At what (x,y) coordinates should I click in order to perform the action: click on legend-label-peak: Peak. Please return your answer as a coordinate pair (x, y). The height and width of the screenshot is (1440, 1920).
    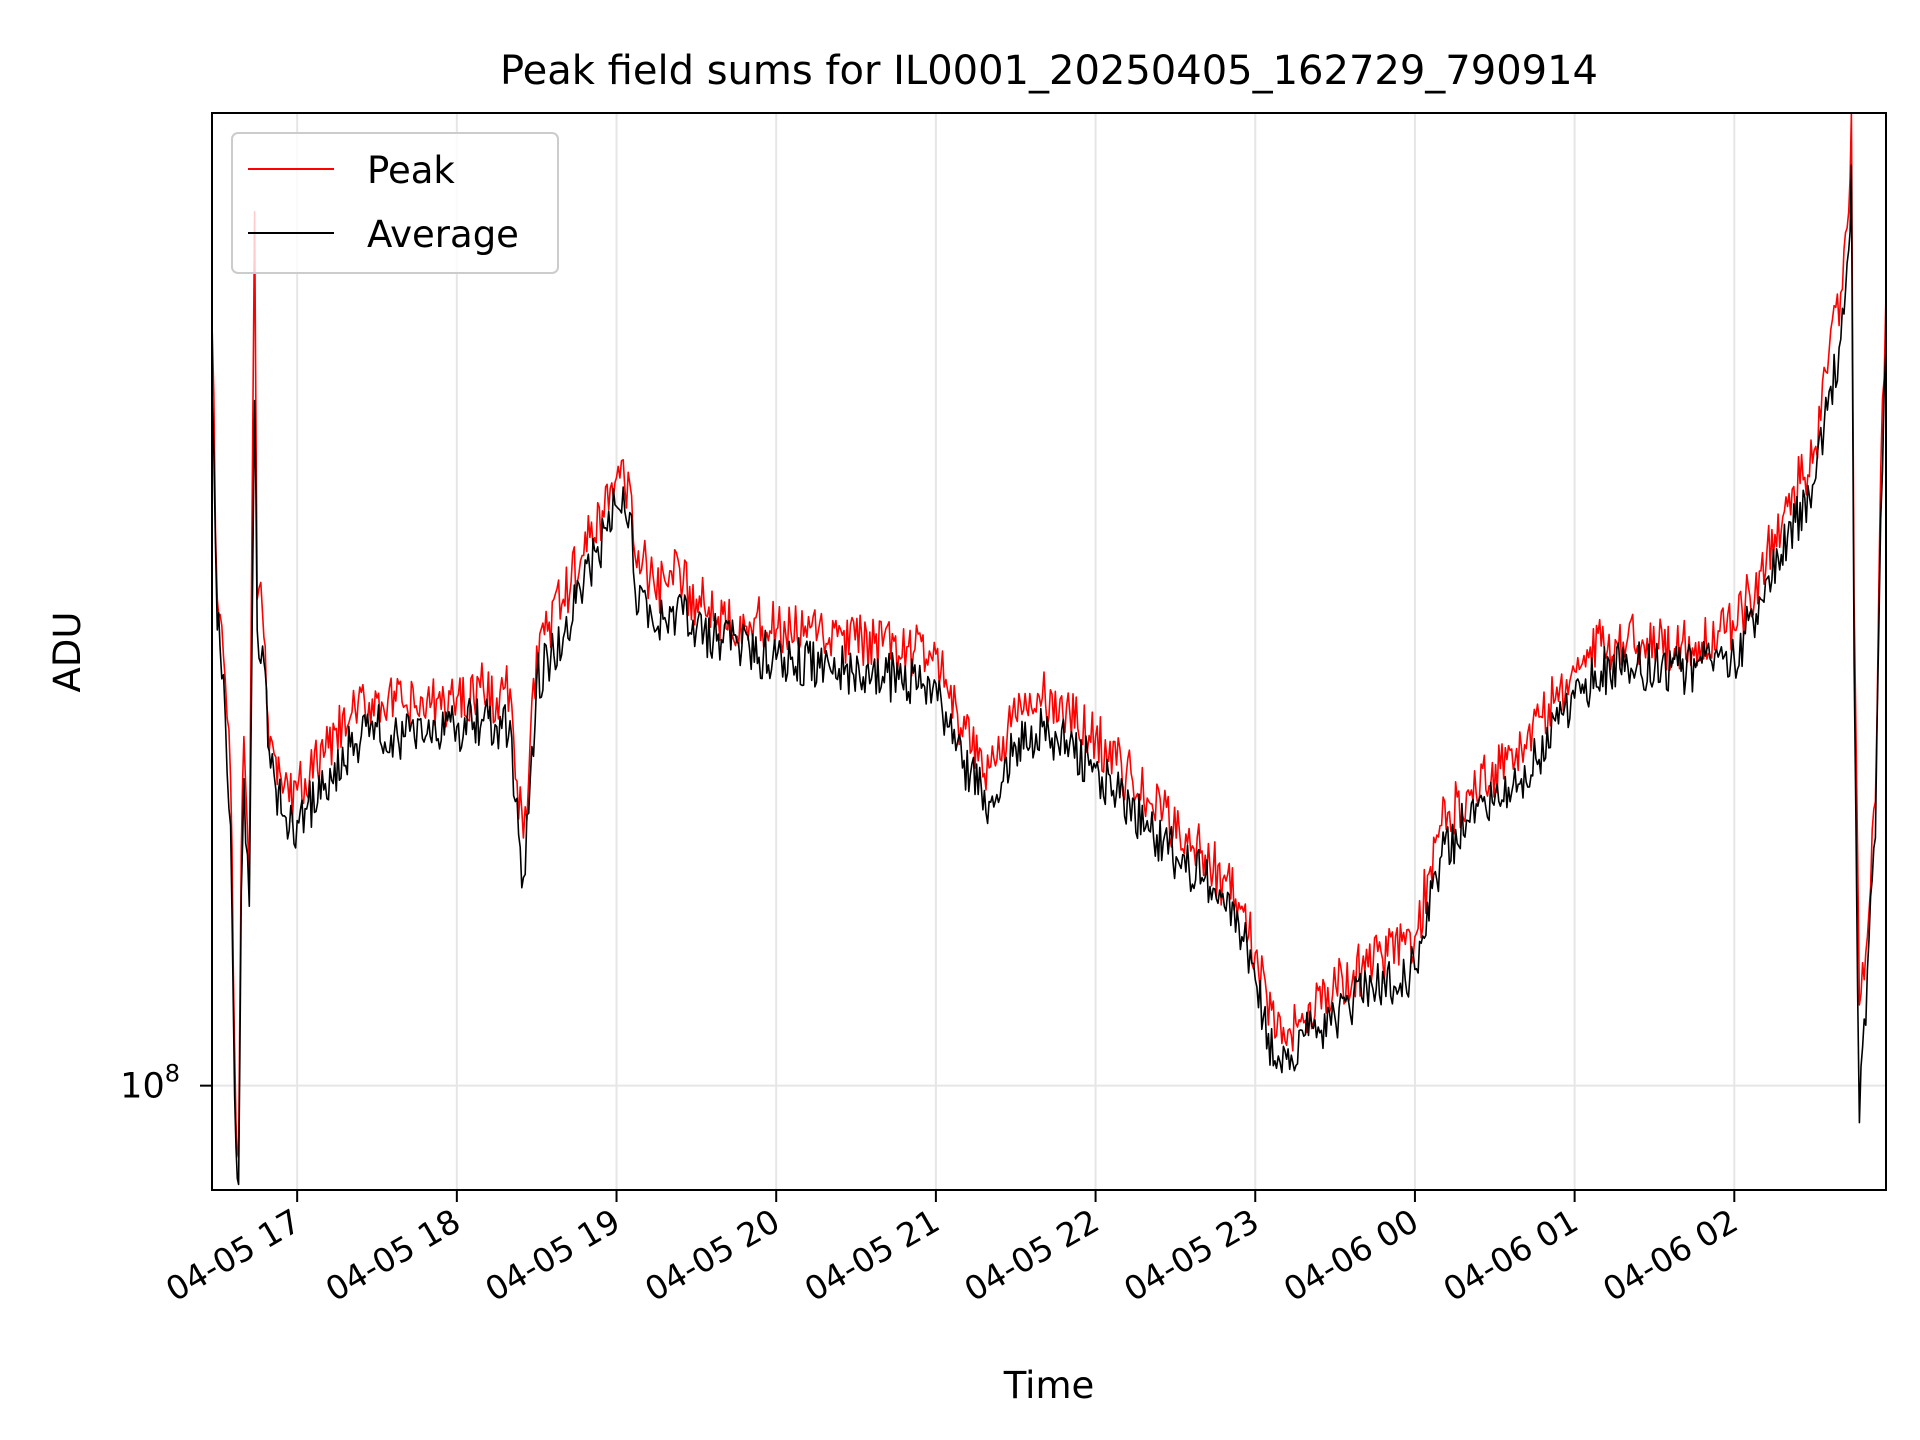
    Looking at the image, I should click on (411, 170).